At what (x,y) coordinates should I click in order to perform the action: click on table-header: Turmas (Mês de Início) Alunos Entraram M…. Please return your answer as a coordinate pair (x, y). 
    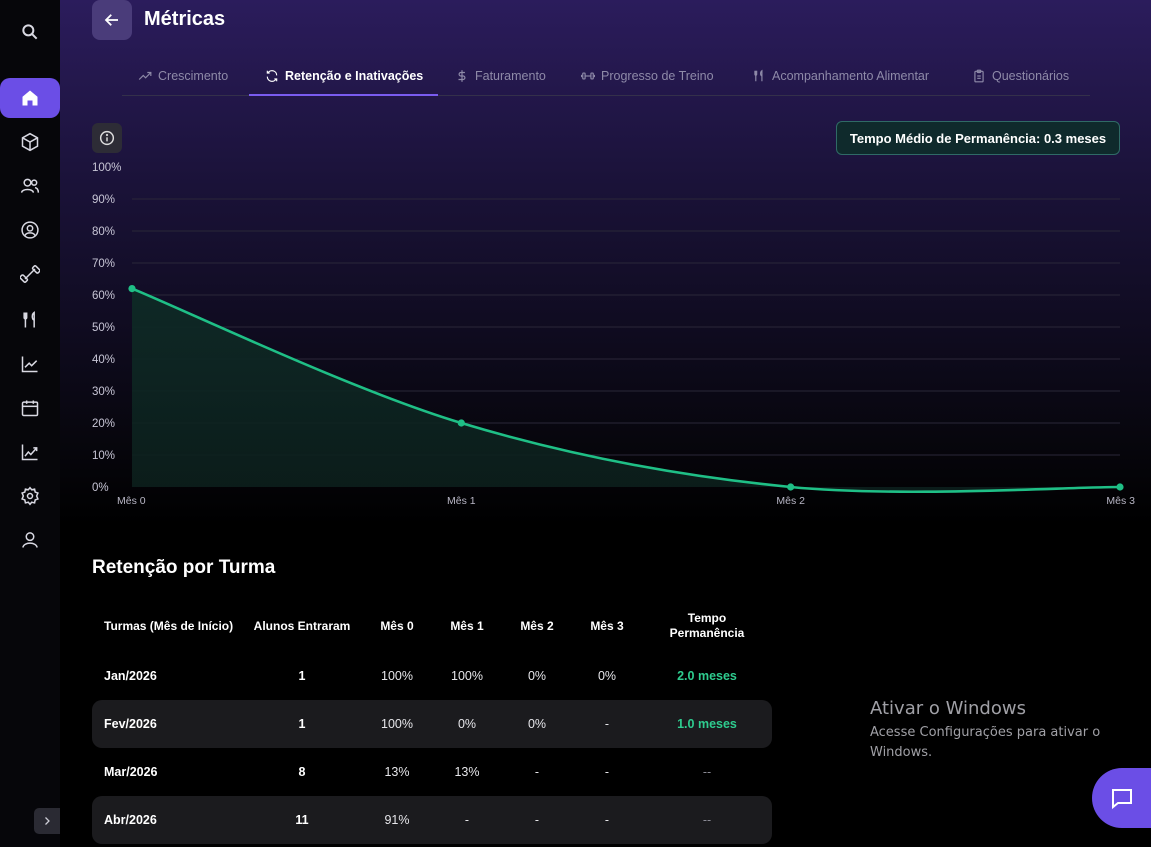
    Looking at the image, I should click on (432, 626).